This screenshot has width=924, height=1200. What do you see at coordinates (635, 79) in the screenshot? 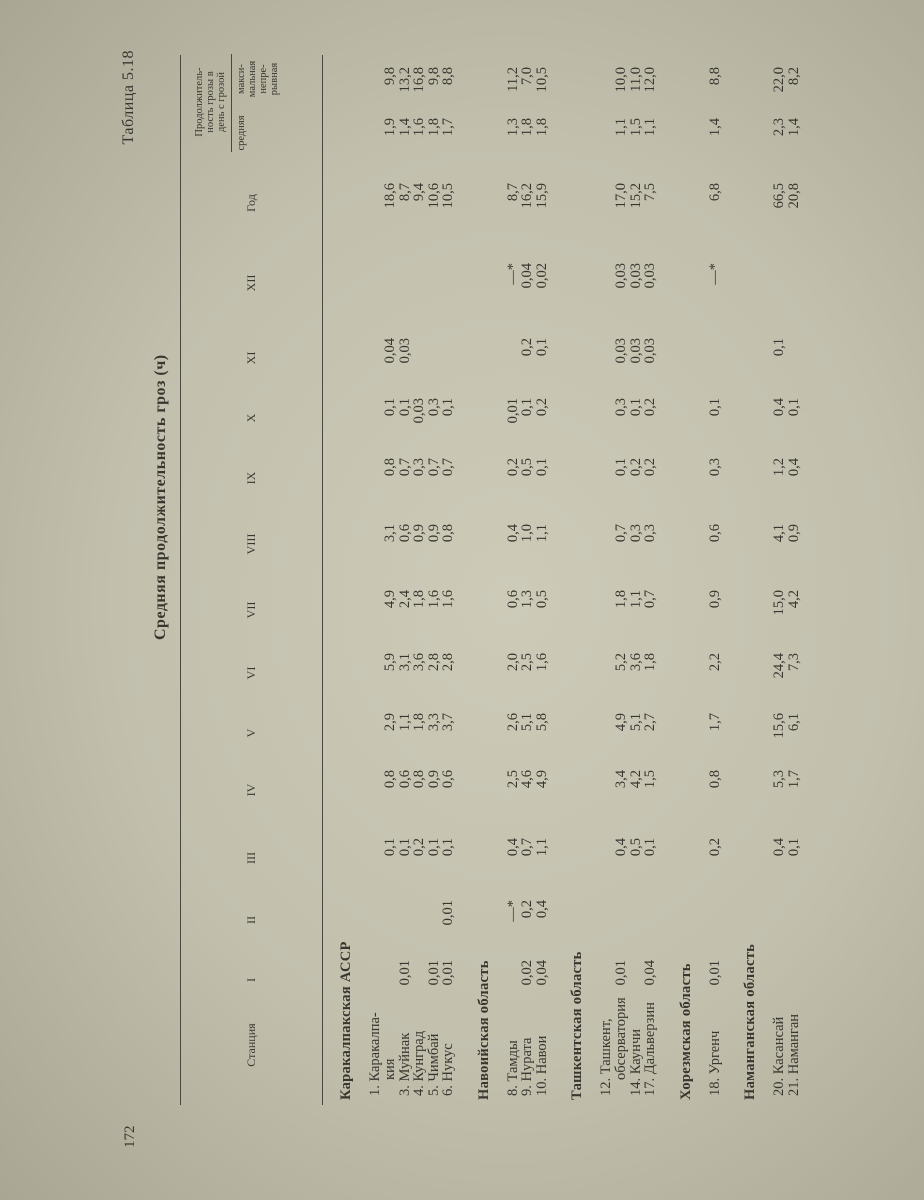
I see `table-cell: 11,0` at bounding box center [635, 79].